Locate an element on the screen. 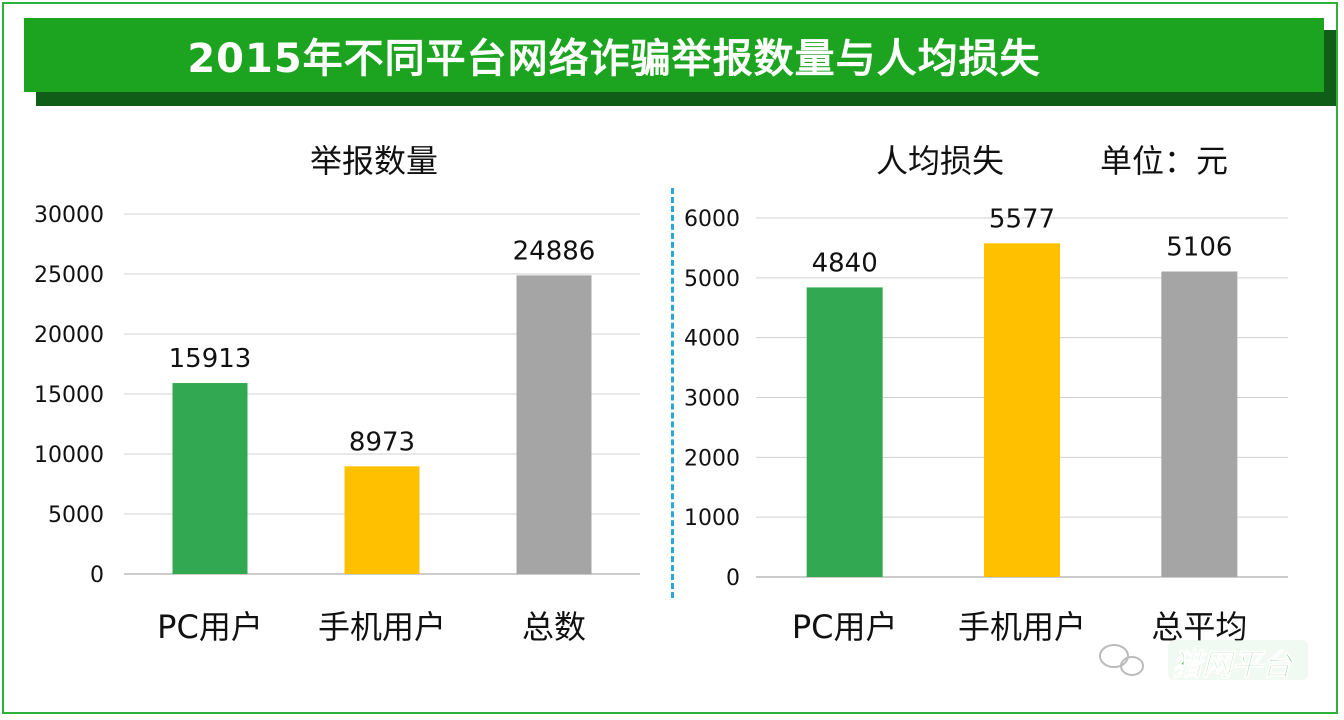 The image size is (1344, 720). y-tick-label-1-2: 2000 is located at coordinates (712, 458).